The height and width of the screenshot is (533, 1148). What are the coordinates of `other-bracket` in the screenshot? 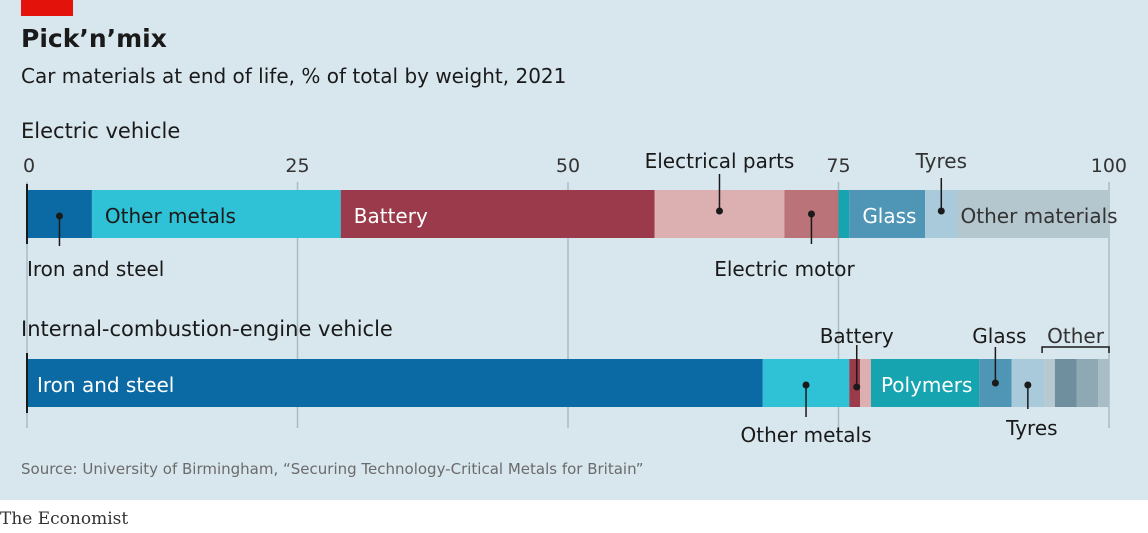 It's located at (1075, 349).